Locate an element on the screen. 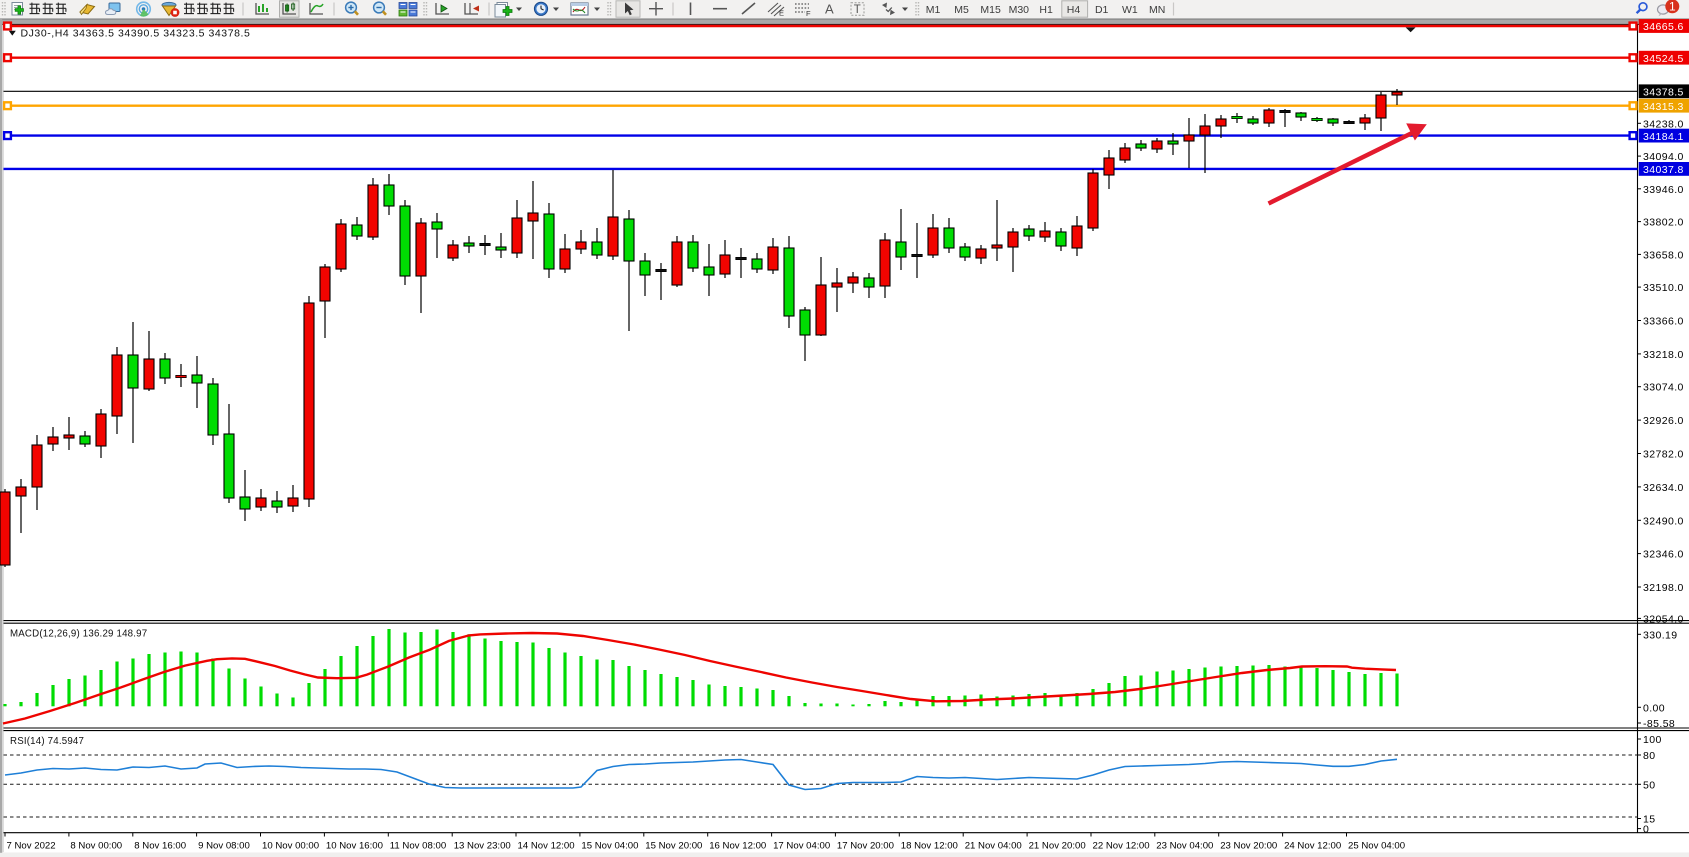  svg-text: 32490.0 is located at coordinates (1663, 521).